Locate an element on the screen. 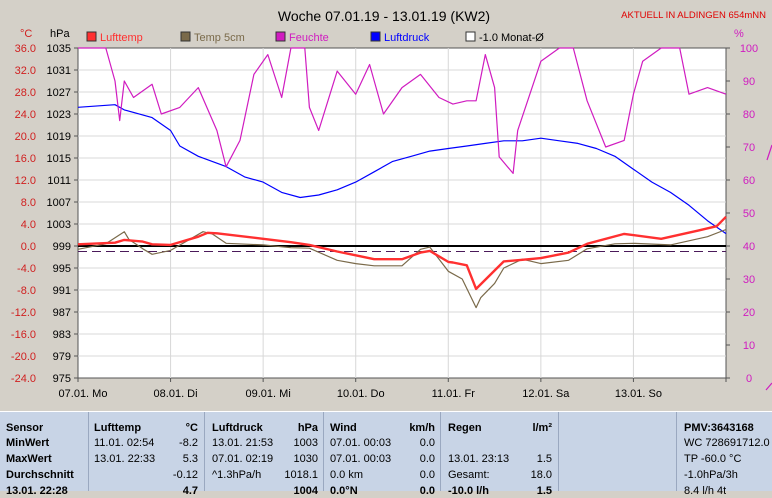  temp-tick-label: -8.0 is located at coordinates (26, 291).